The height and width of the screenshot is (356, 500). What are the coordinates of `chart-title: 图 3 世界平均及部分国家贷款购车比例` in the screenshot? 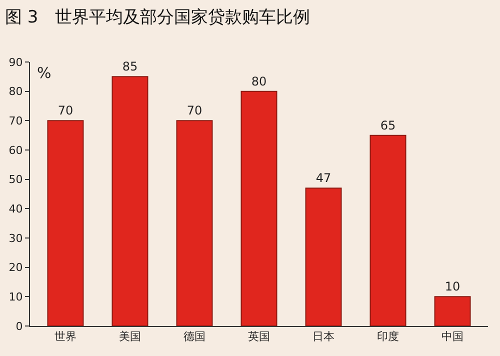 It's located at (157, 18).